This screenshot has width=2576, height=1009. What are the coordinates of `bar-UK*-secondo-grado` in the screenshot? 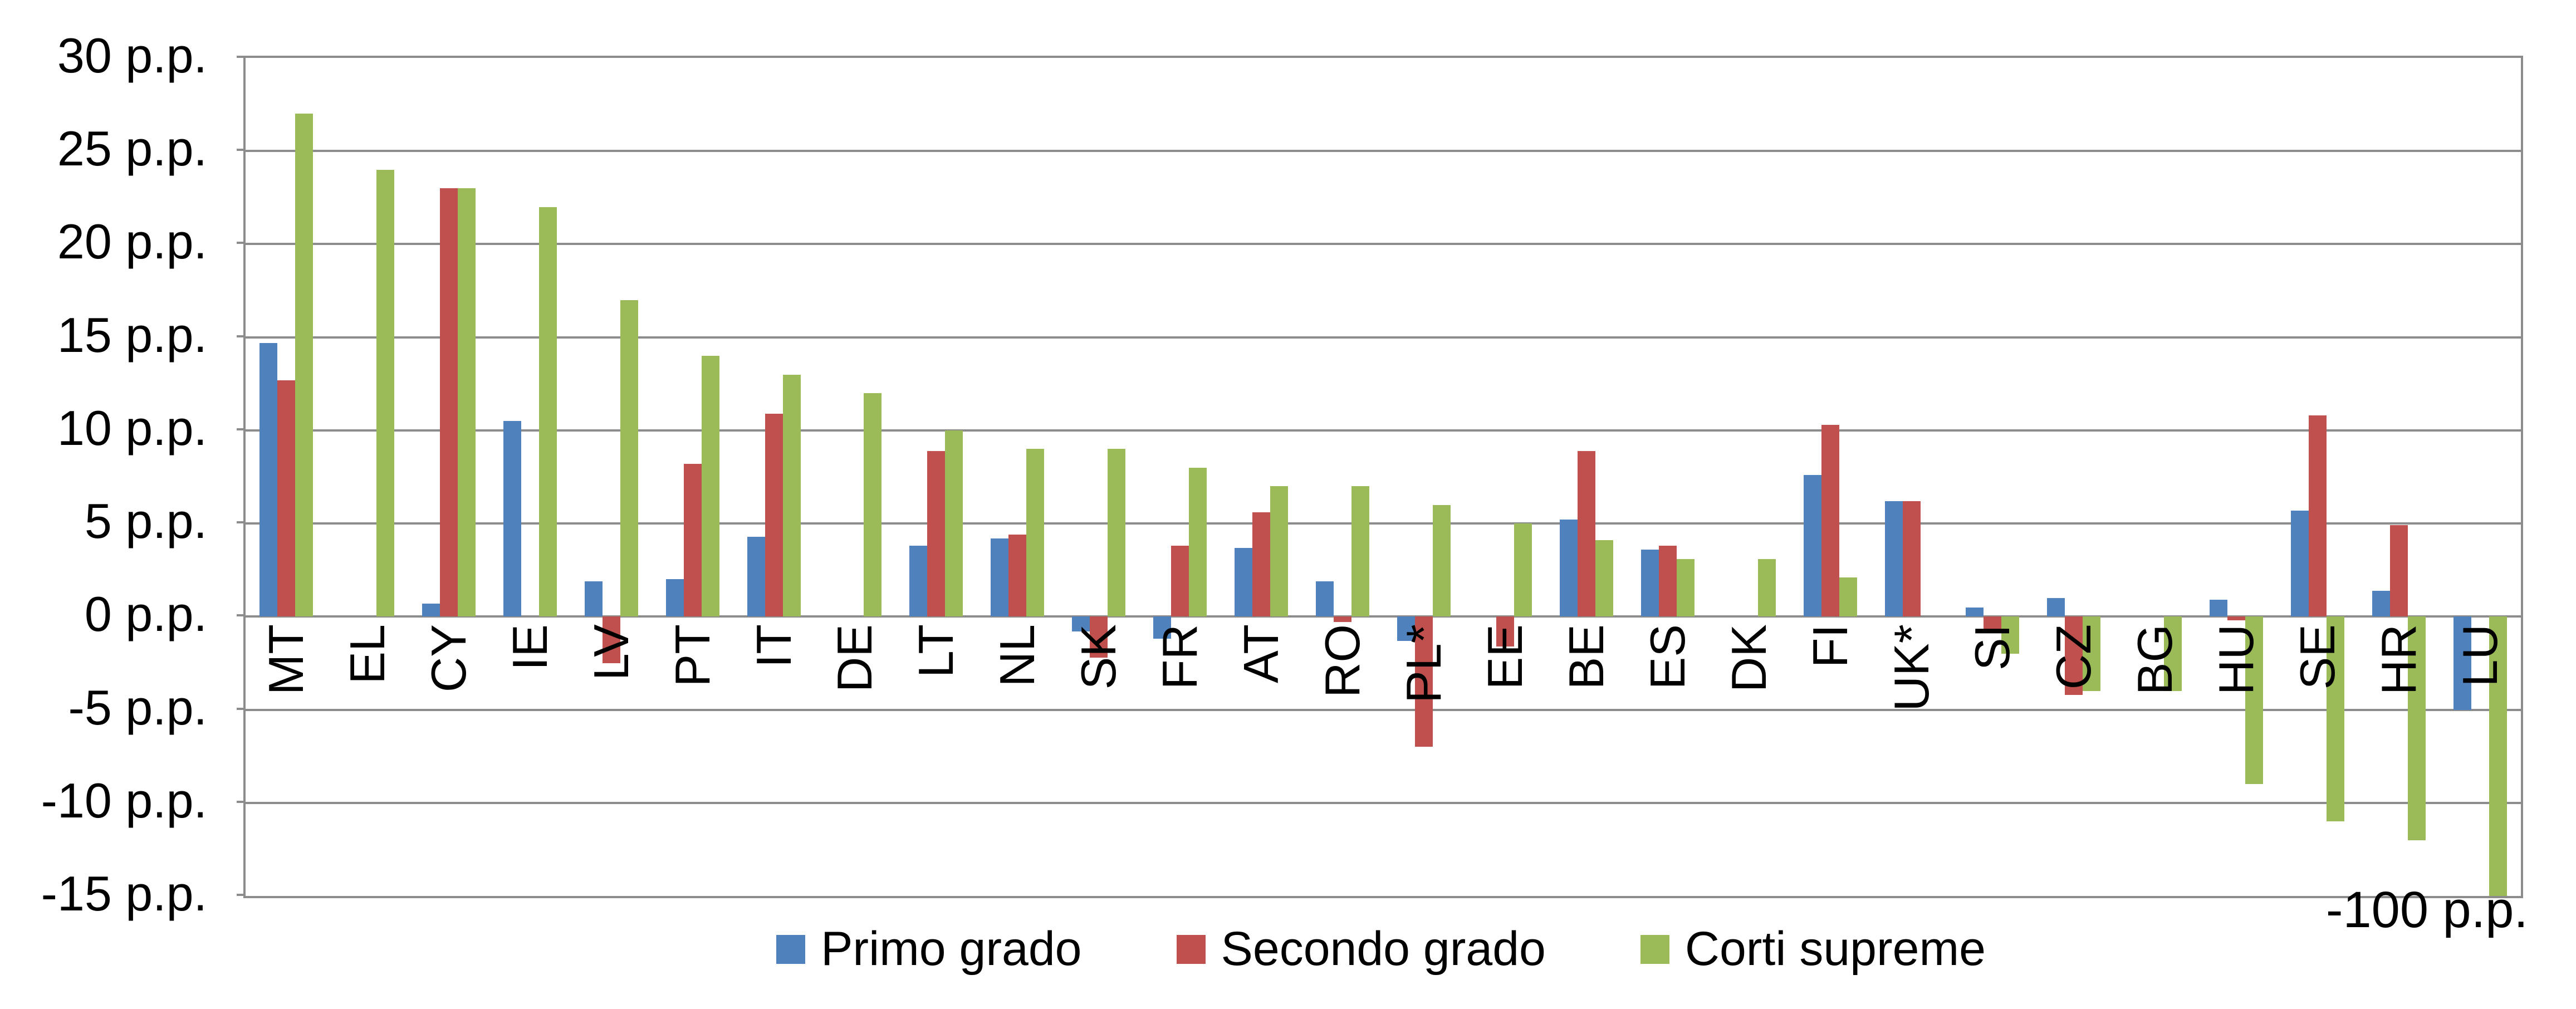 It's located at (1912, 559).